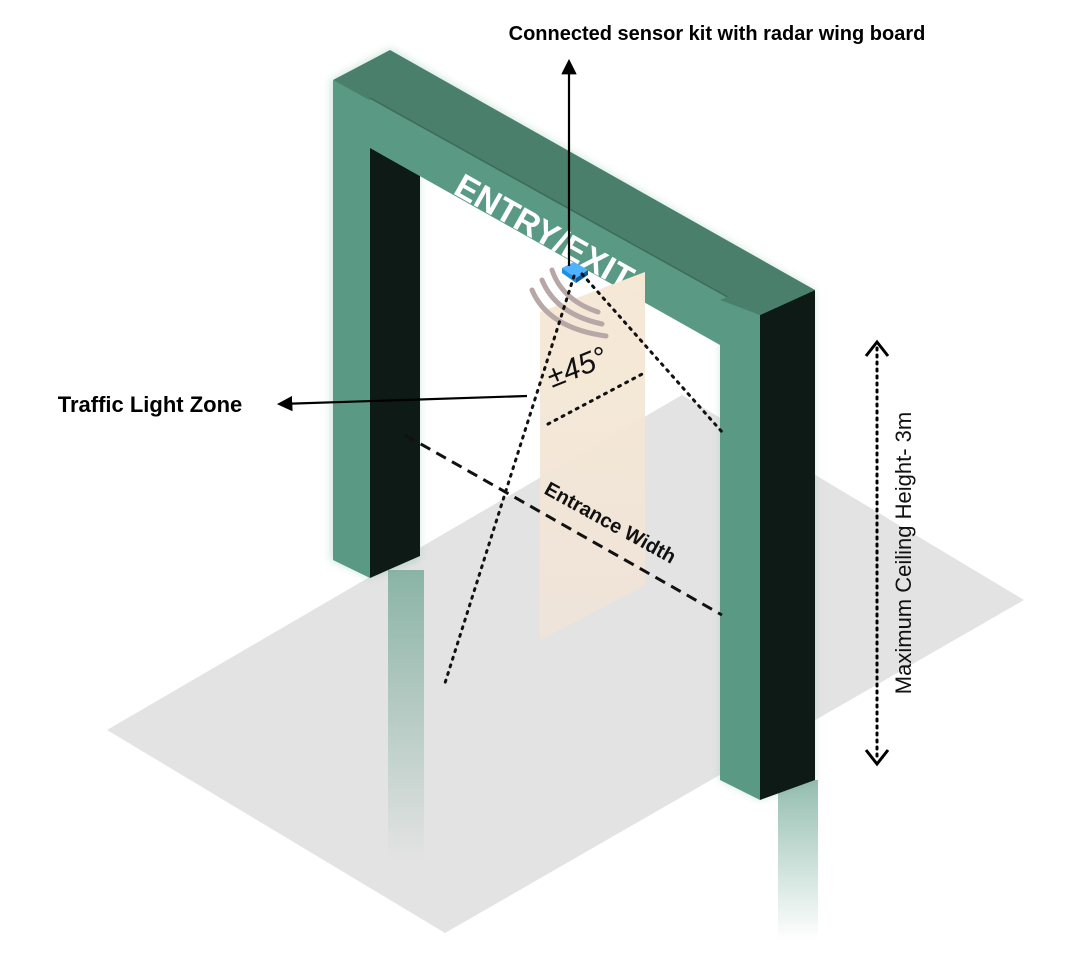  I want to click on zone-callout-arrow, so click(402, 403).